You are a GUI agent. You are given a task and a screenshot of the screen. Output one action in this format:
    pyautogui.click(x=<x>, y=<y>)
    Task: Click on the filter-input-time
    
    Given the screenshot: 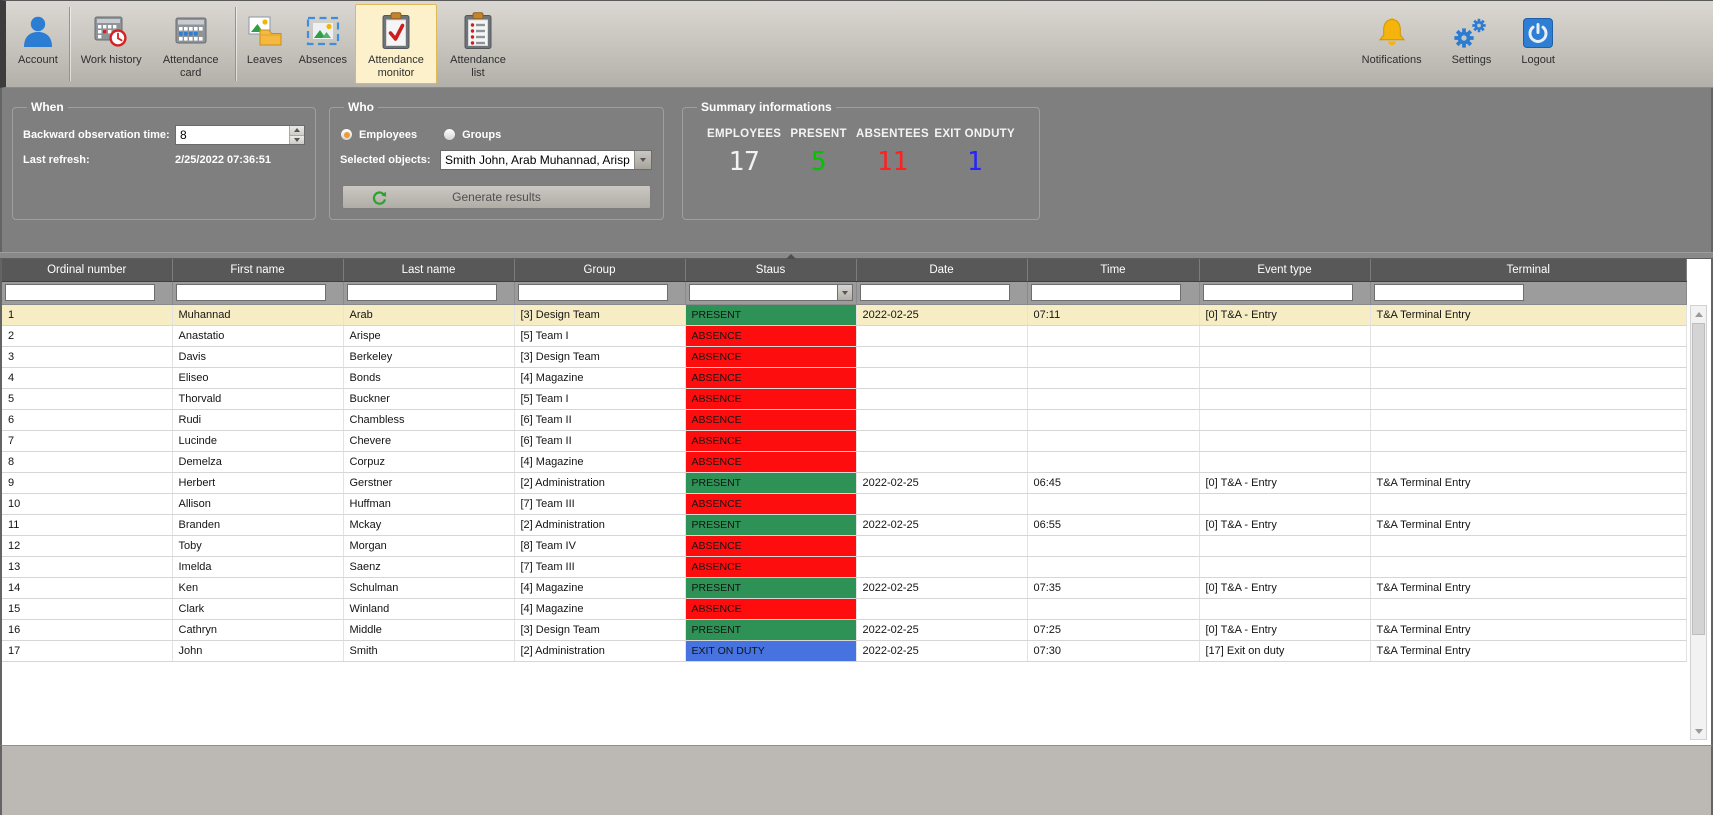 What is the action you would take?
    pyautogui.click(x=1105, y=292)
    